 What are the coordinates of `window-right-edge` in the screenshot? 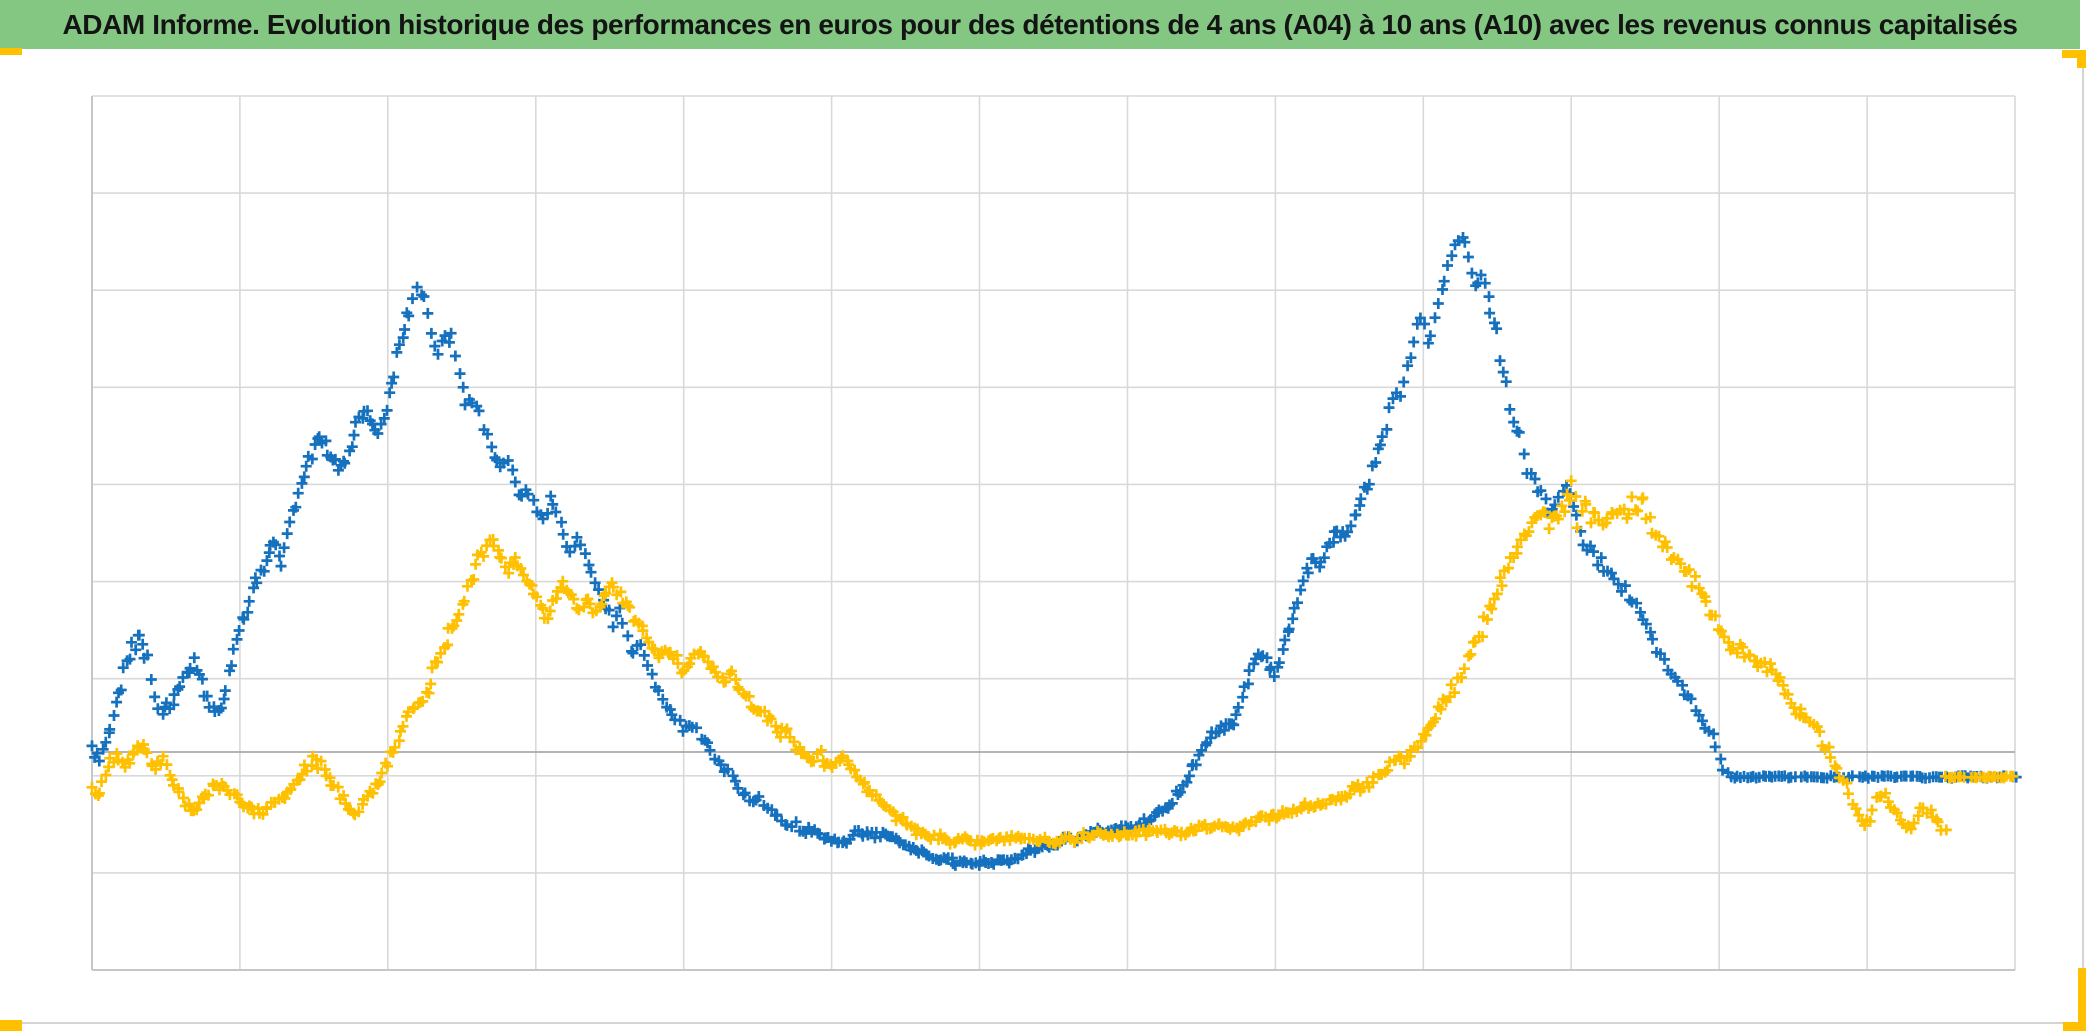 It's located at (2083, 540).